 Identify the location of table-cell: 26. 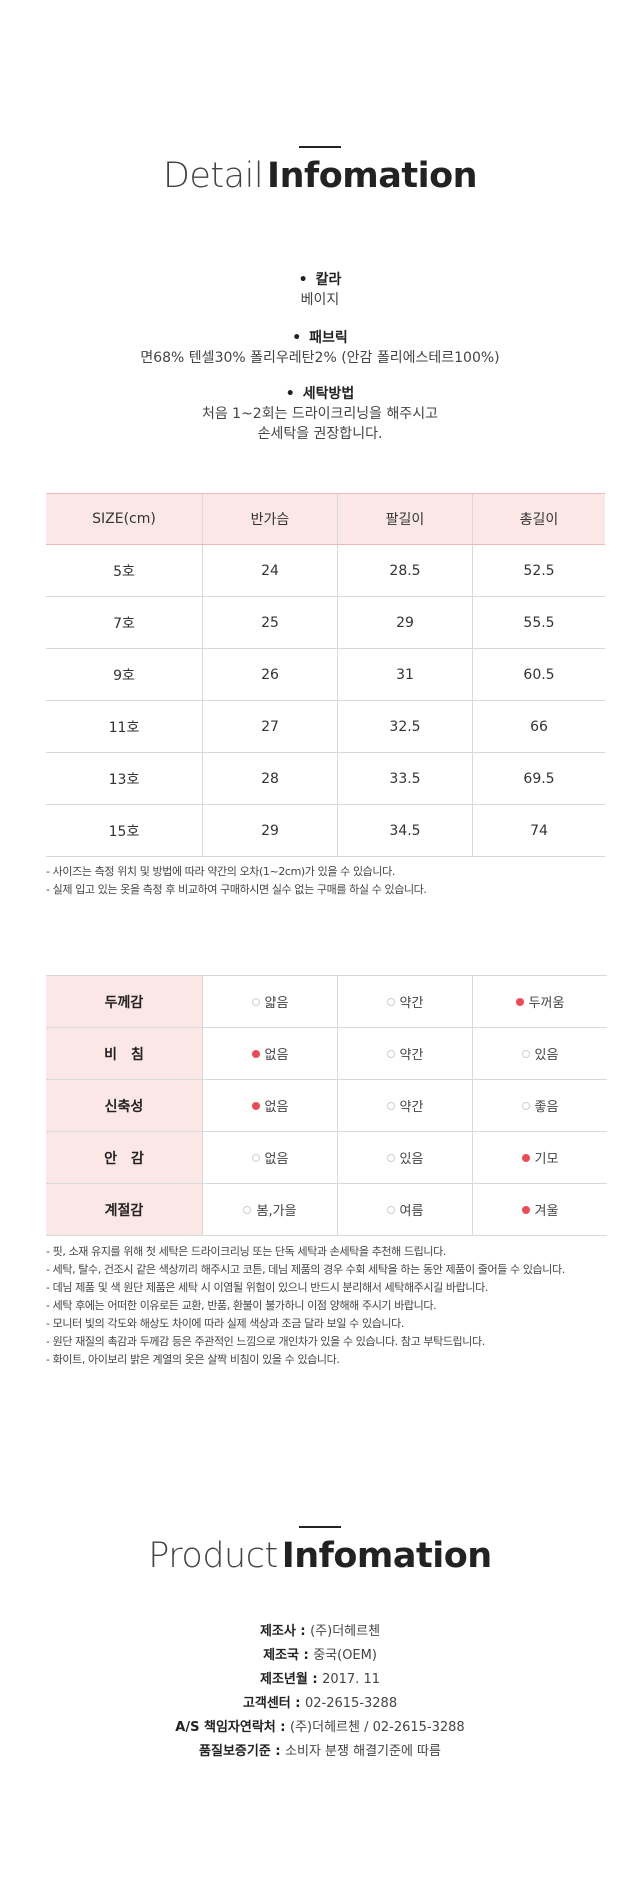
(270, 674).